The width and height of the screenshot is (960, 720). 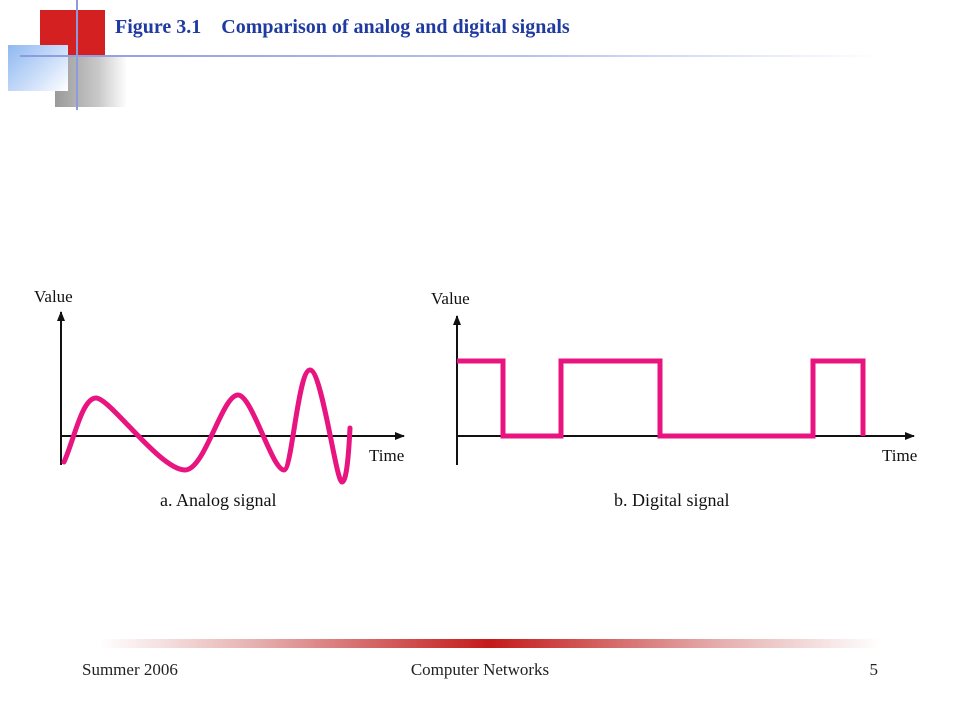 What do you see at coordinates (386, 455) in the screenshot?
I see `analog-x-label: Time` at bounding box center [386, 455].